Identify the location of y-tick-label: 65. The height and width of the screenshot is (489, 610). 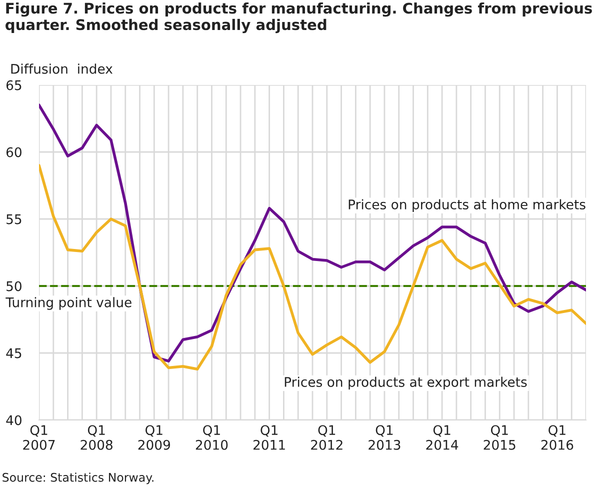
(14, 85).